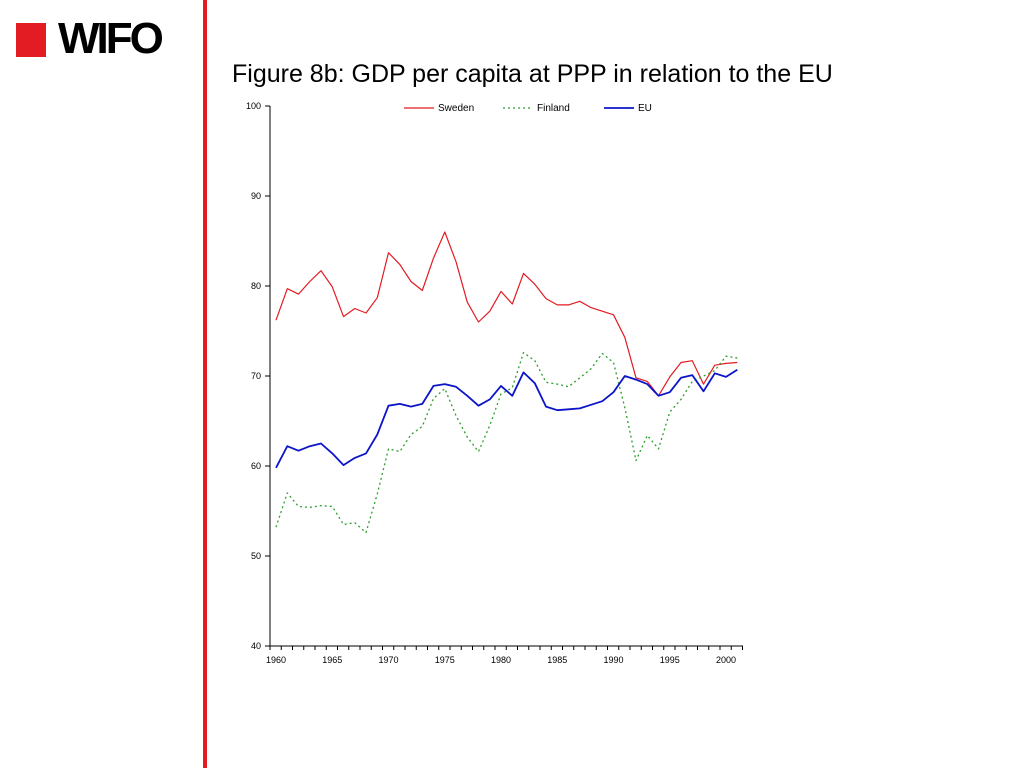 The width and height of the screenshot is (1024, 768). I want to click on legend-label-sweden: Sweden, so click(456, 108).